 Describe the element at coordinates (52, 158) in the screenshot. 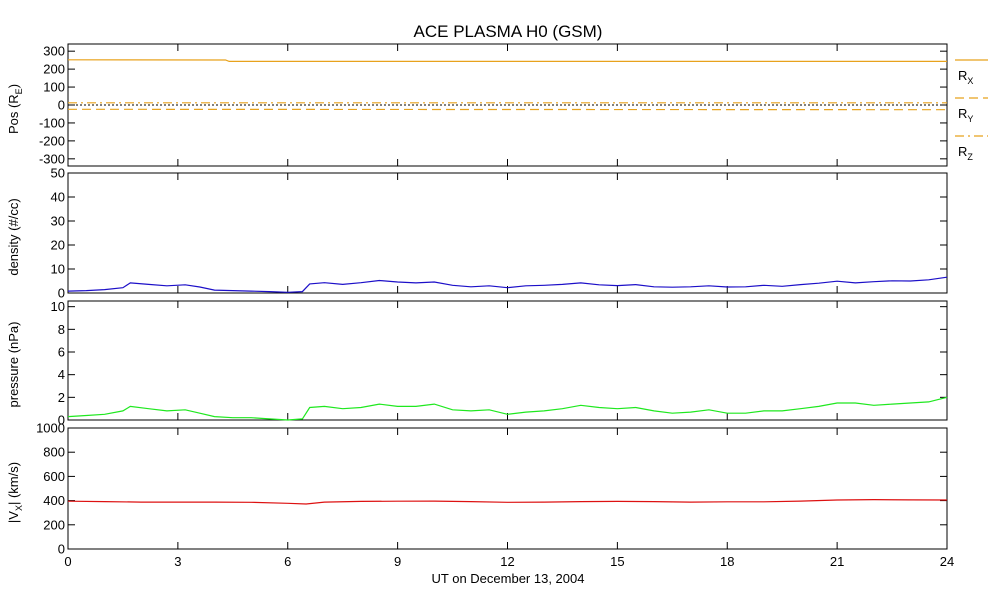

I see `y-tick-label: -300` at that location.